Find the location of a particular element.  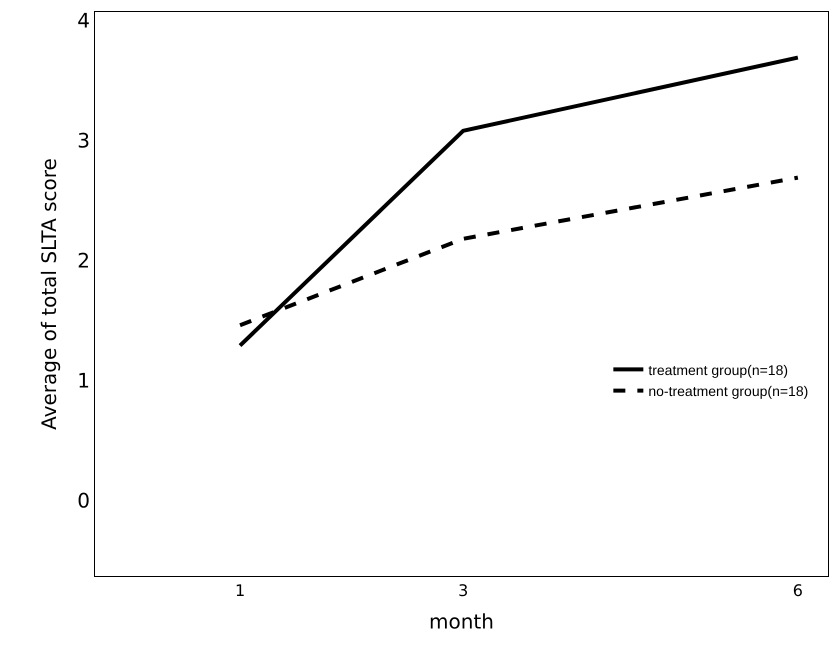

y-tick-label: 1 is located at coordinates (83, 380).